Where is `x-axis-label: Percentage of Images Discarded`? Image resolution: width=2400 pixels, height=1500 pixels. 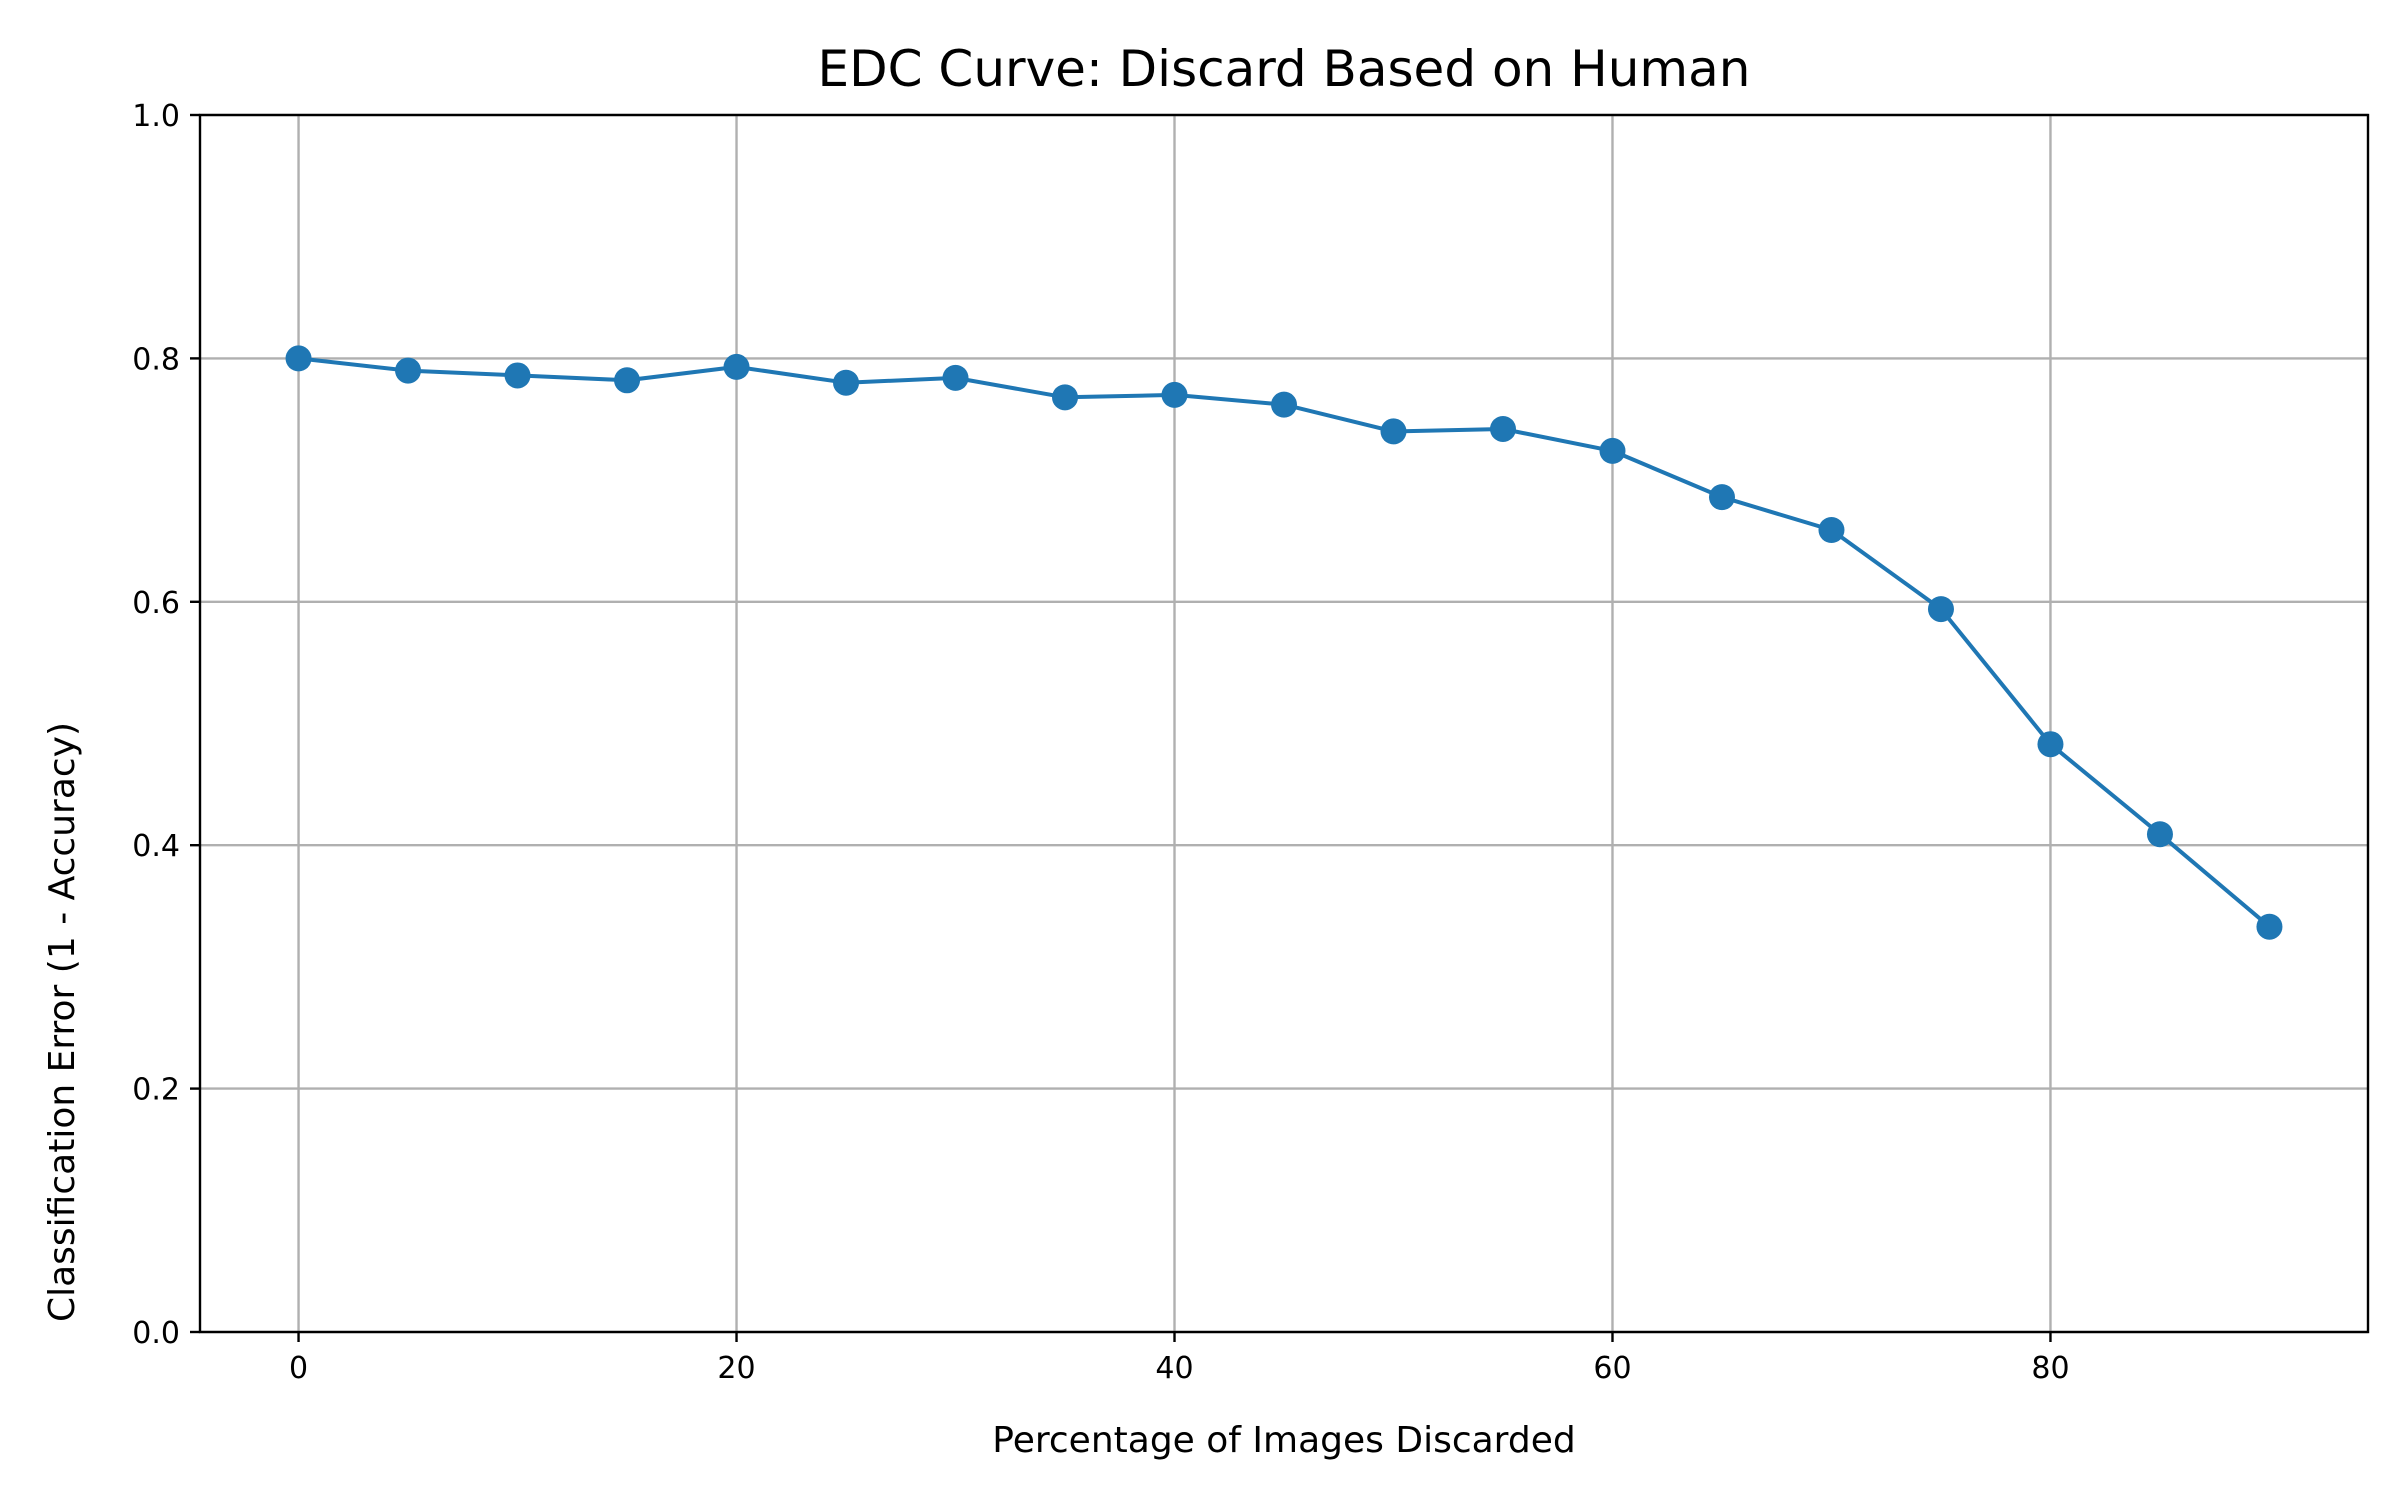 x-axis-label: Percentage of Images Discarded is located at coordinates (1283, 1440).